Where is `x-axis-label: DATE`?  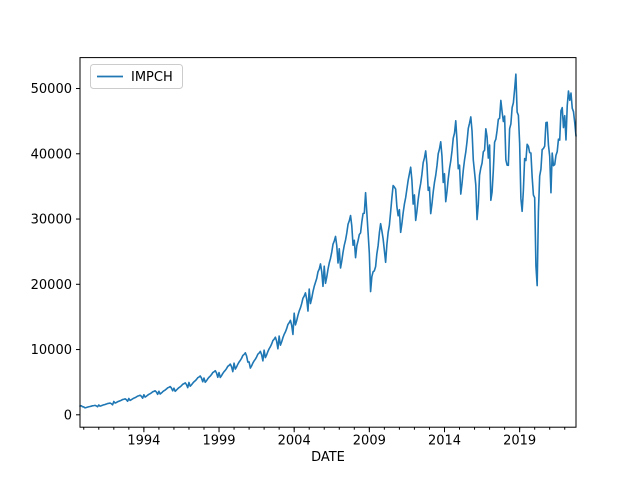
x-axis-label: DATE is located at coordinates (328, 457).